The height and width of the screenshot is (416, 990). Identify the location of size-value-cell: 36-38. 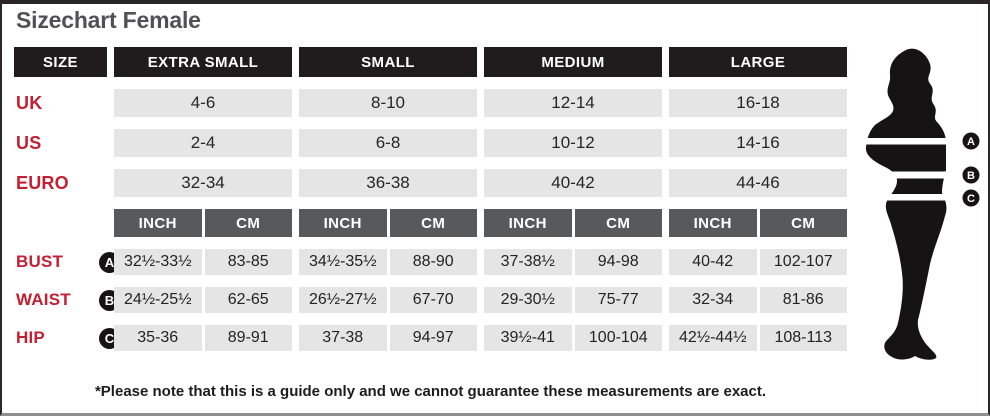
(388, 183).